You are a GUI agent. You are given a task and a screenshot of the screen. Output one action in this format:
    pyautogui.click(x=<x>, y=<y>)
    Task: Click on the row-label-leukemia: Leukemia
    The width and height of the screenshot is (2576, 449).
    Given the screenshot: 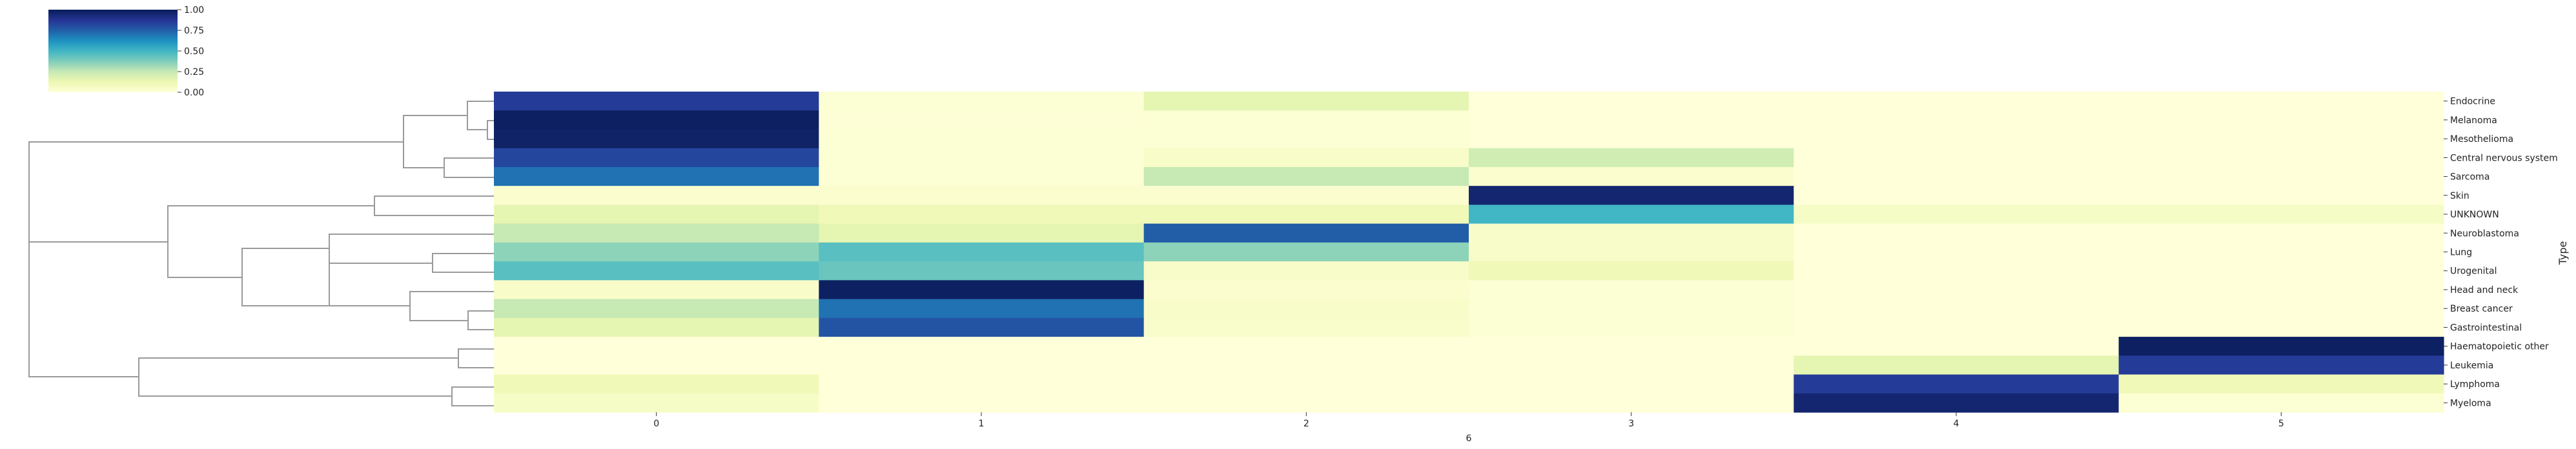 What is the action you would take?
    pyautogui.click(x=2471, y=366)
    